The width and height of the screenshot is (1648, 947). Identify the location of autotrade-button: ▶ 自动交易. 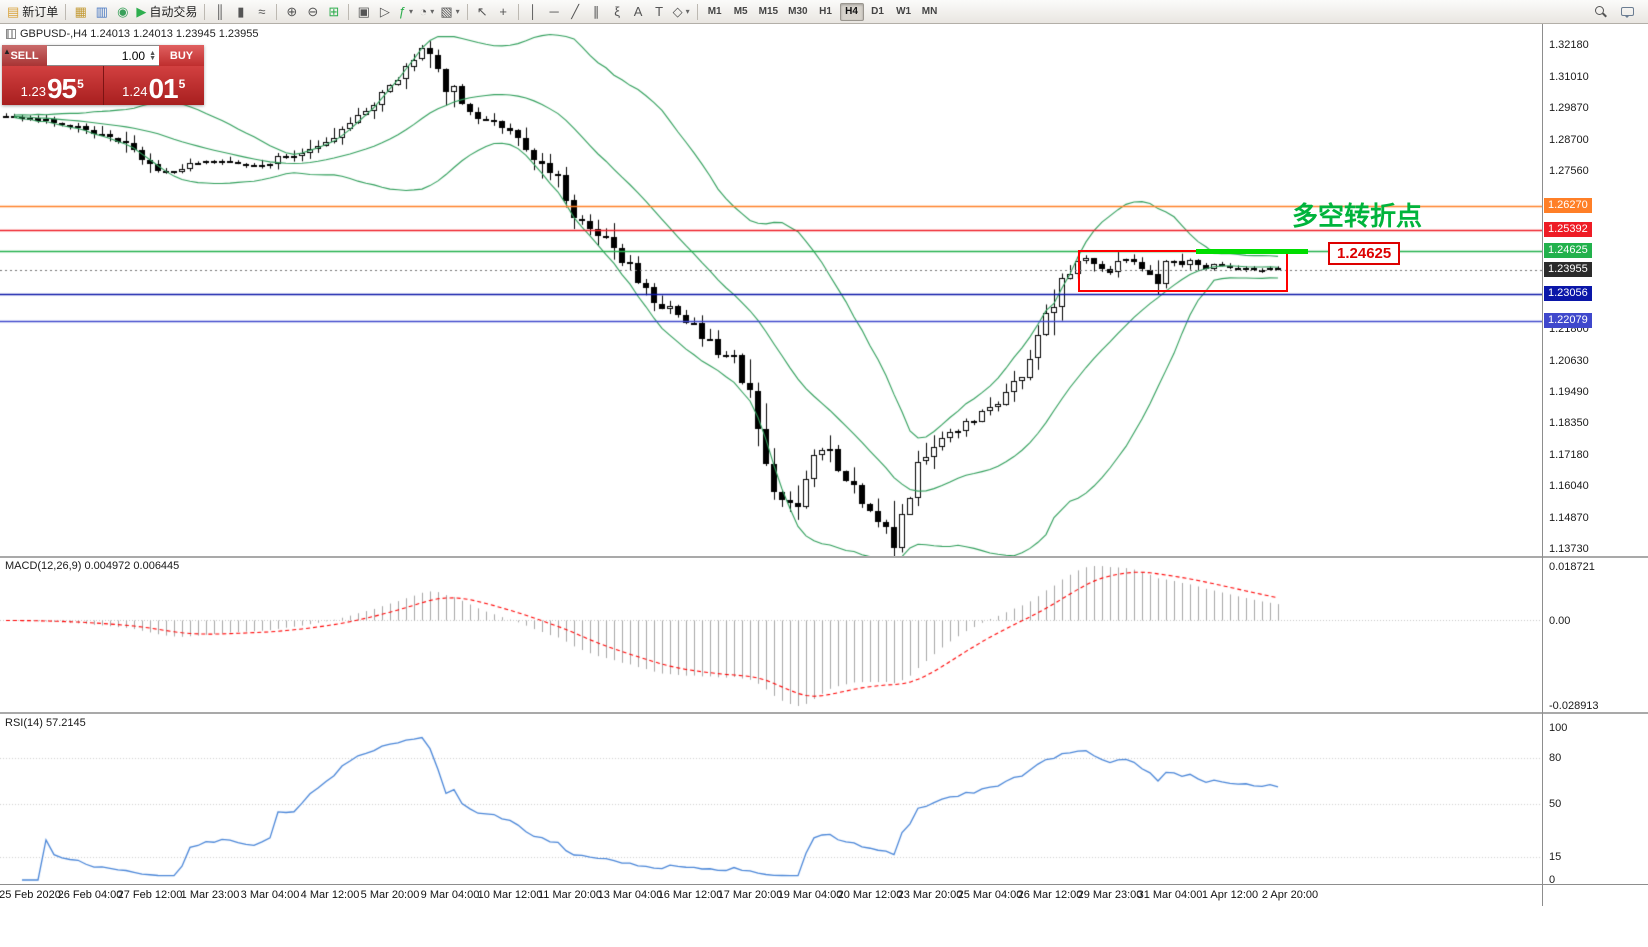
(166, 12).